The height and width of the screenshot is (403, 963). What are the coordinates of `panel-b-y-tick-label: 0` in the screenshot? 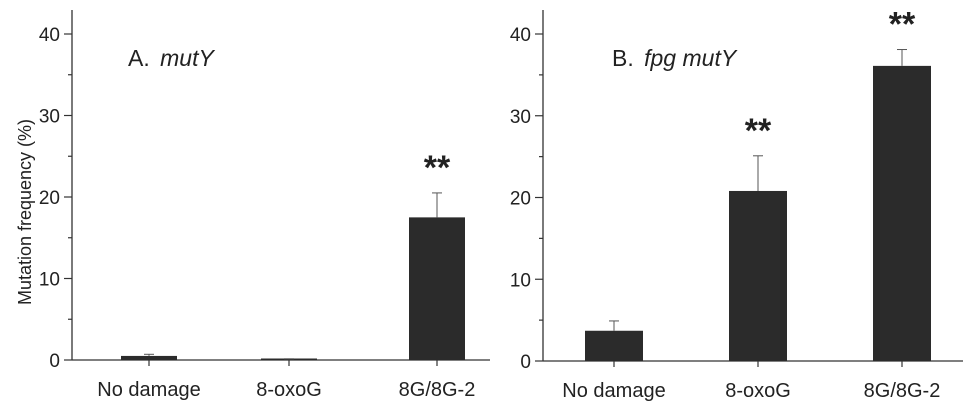 It's located at (525, 362).